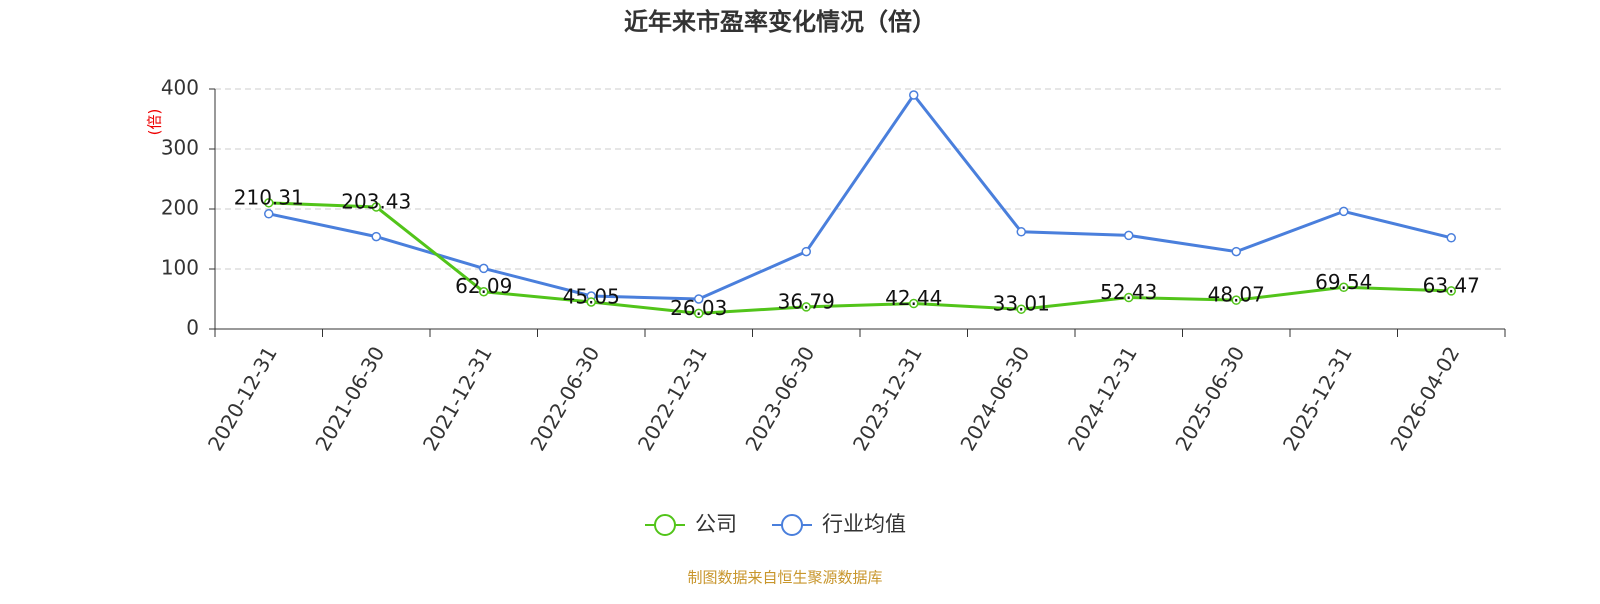 The image size is (1600, 604). I want to click on x-tick-label: 2023-06-30, so click(779, 398).